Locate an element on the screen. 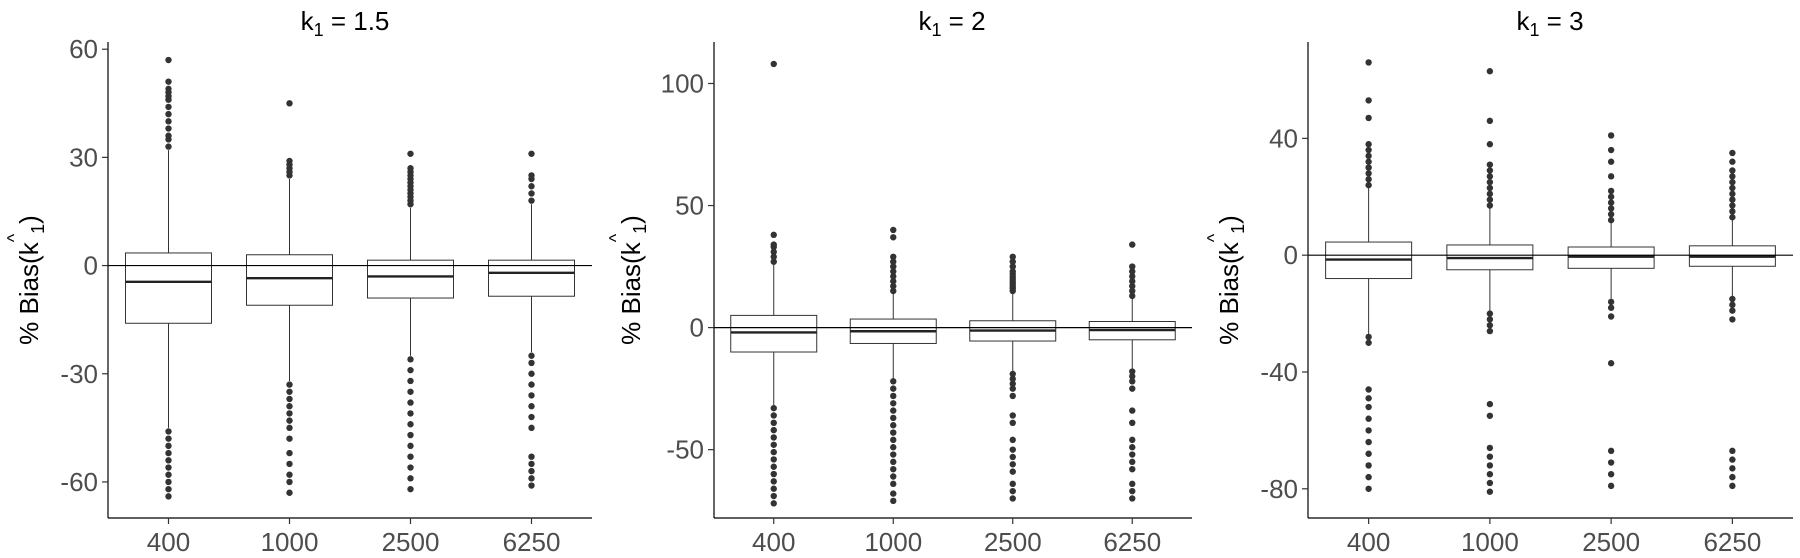  box-iqr is located at coordinates (774, 333).